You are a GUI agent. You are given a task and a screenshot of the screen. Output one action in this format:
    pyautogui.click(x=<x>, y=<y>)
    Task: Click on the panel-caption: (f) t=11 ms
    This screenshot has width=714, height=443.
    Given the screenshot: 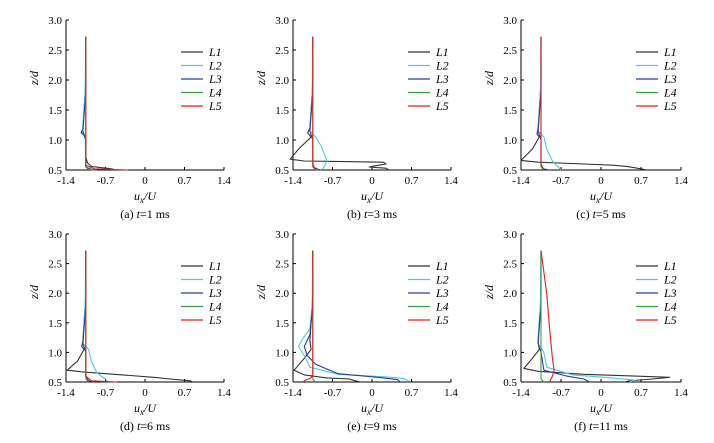 What is the action you would take?
    pyautogui.click(x=601, y=426)
    